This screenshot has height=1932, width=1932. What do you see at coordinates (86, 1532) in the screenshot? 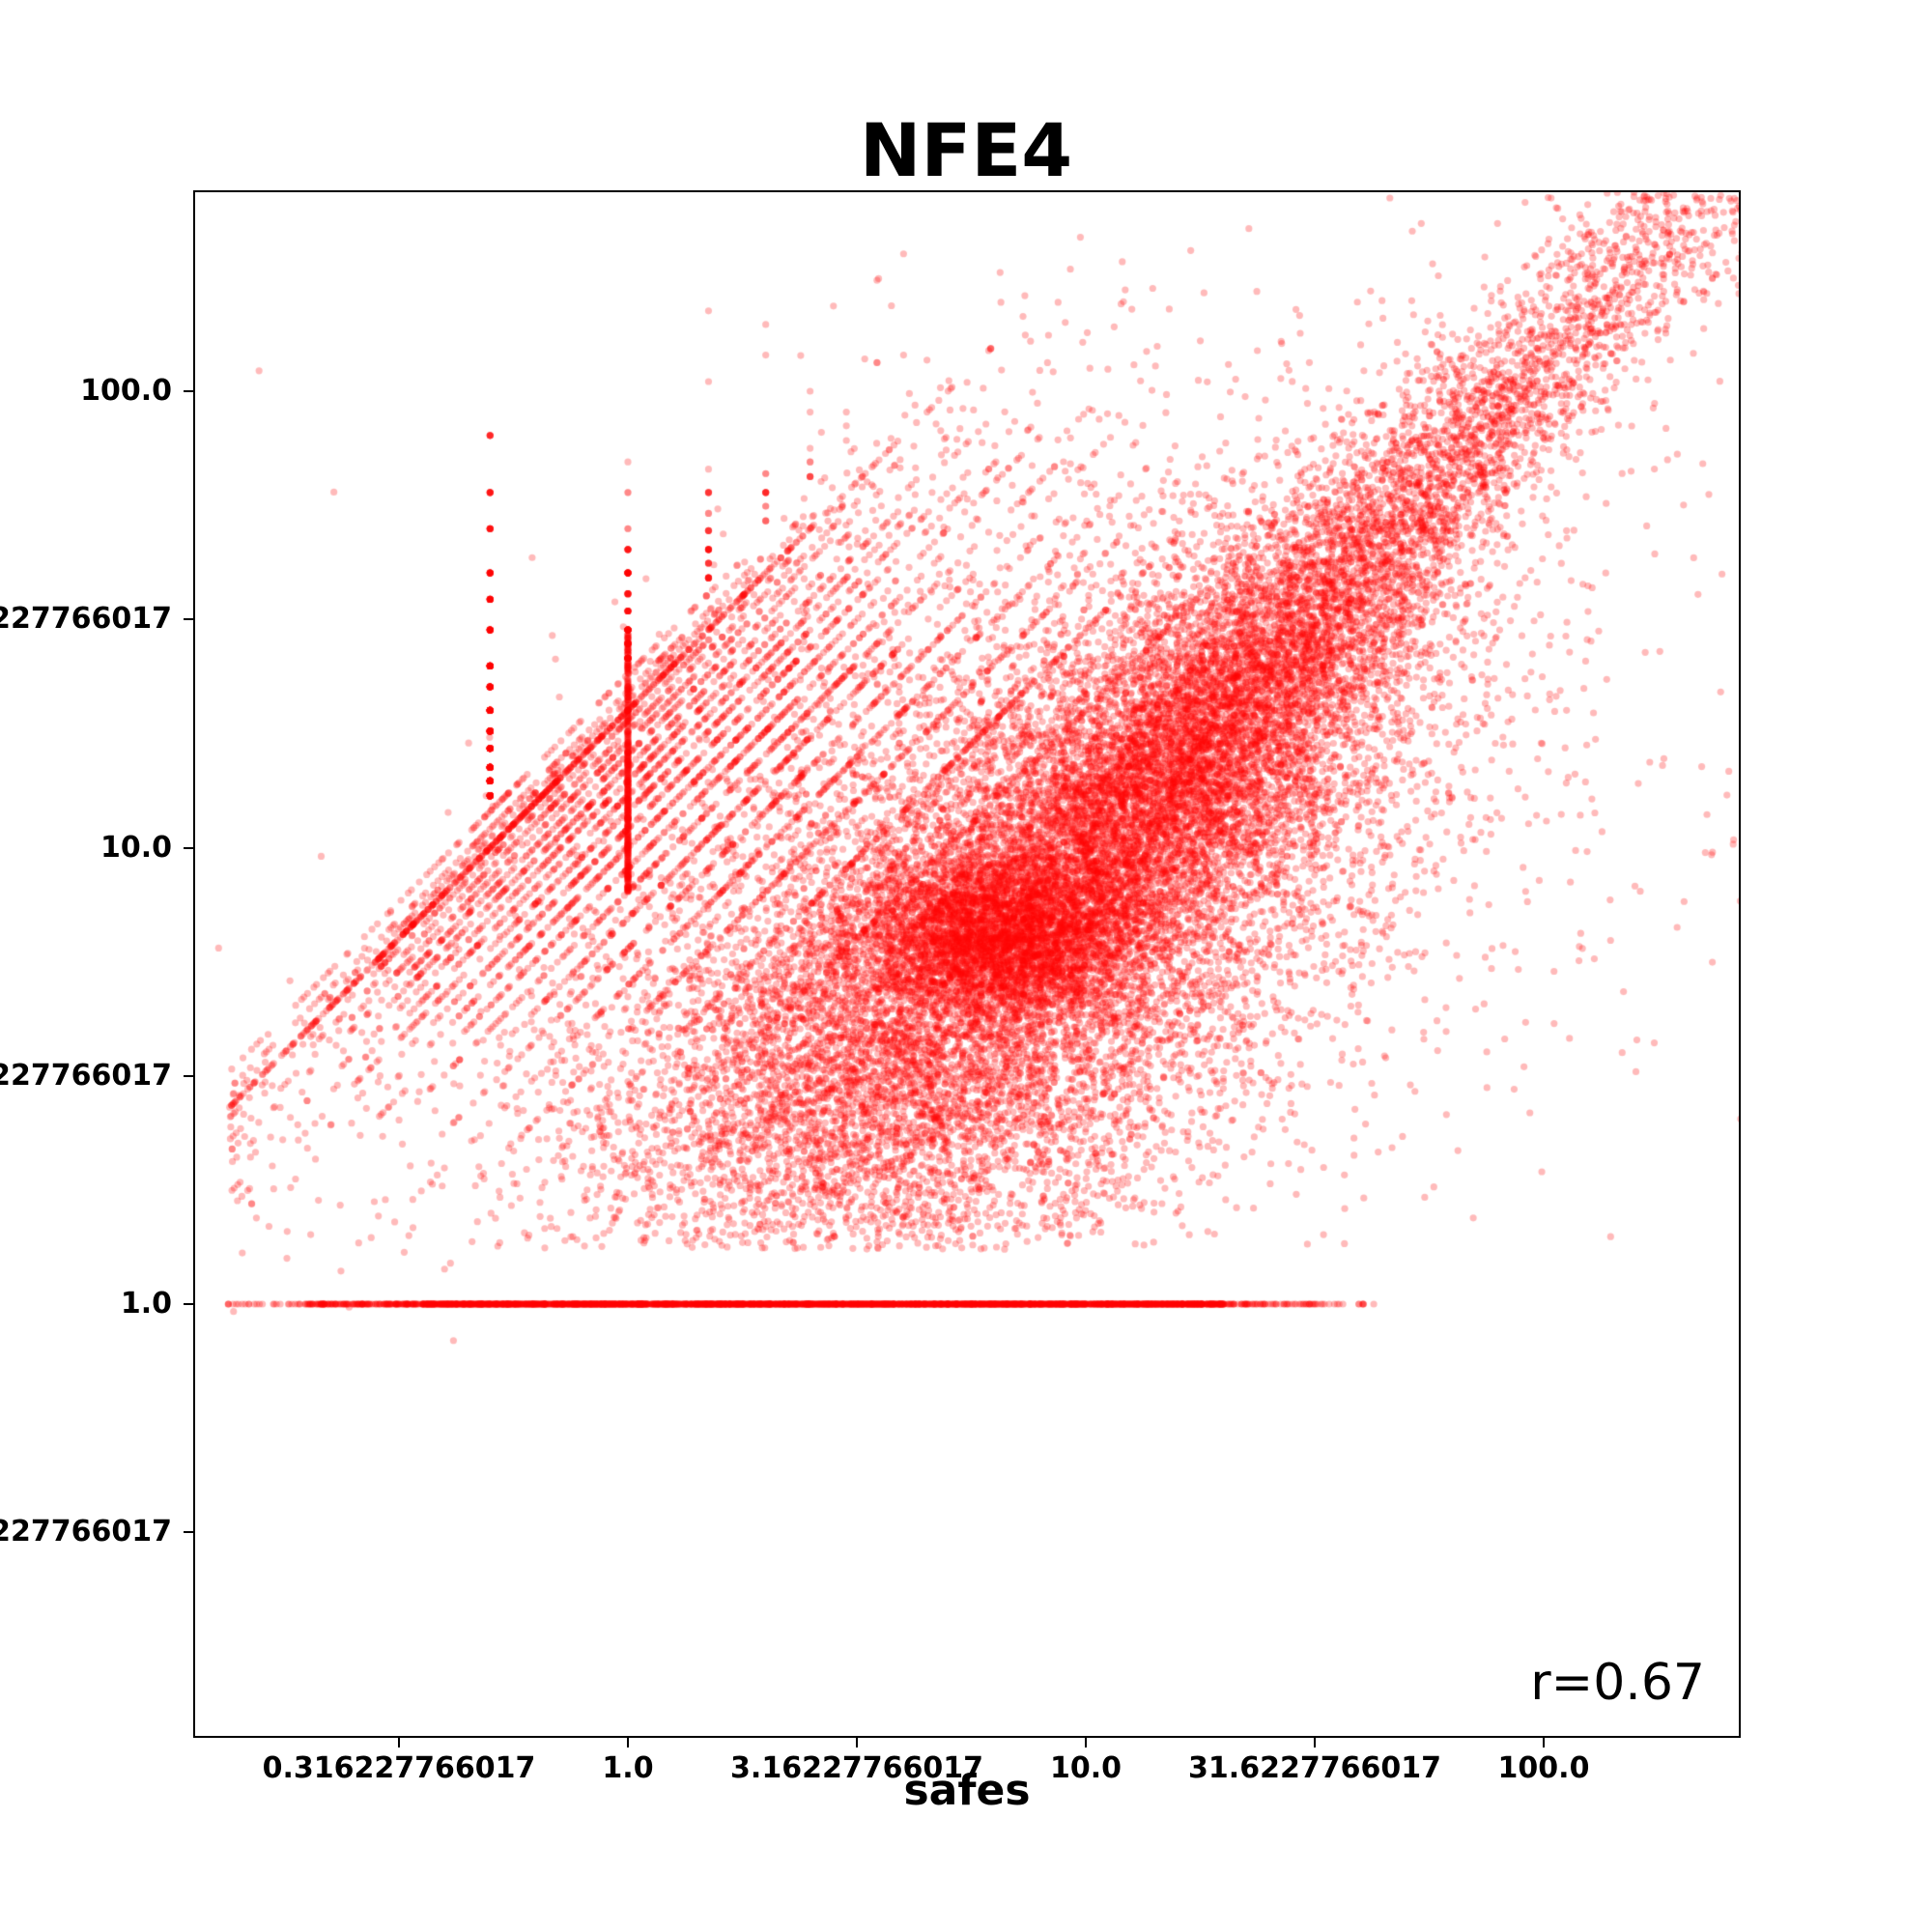
I see `y-tick-label: 0.316227766017` at bounding box center [86, 1532].